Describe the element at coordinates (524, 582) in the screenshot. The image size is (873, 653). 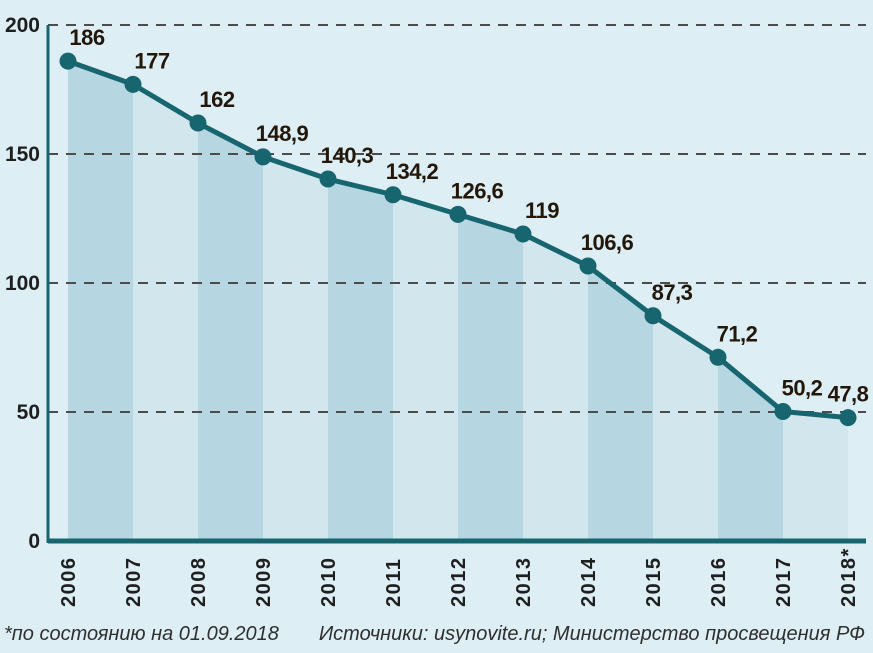
I see `x-axis-year-label: 2013` at that location.